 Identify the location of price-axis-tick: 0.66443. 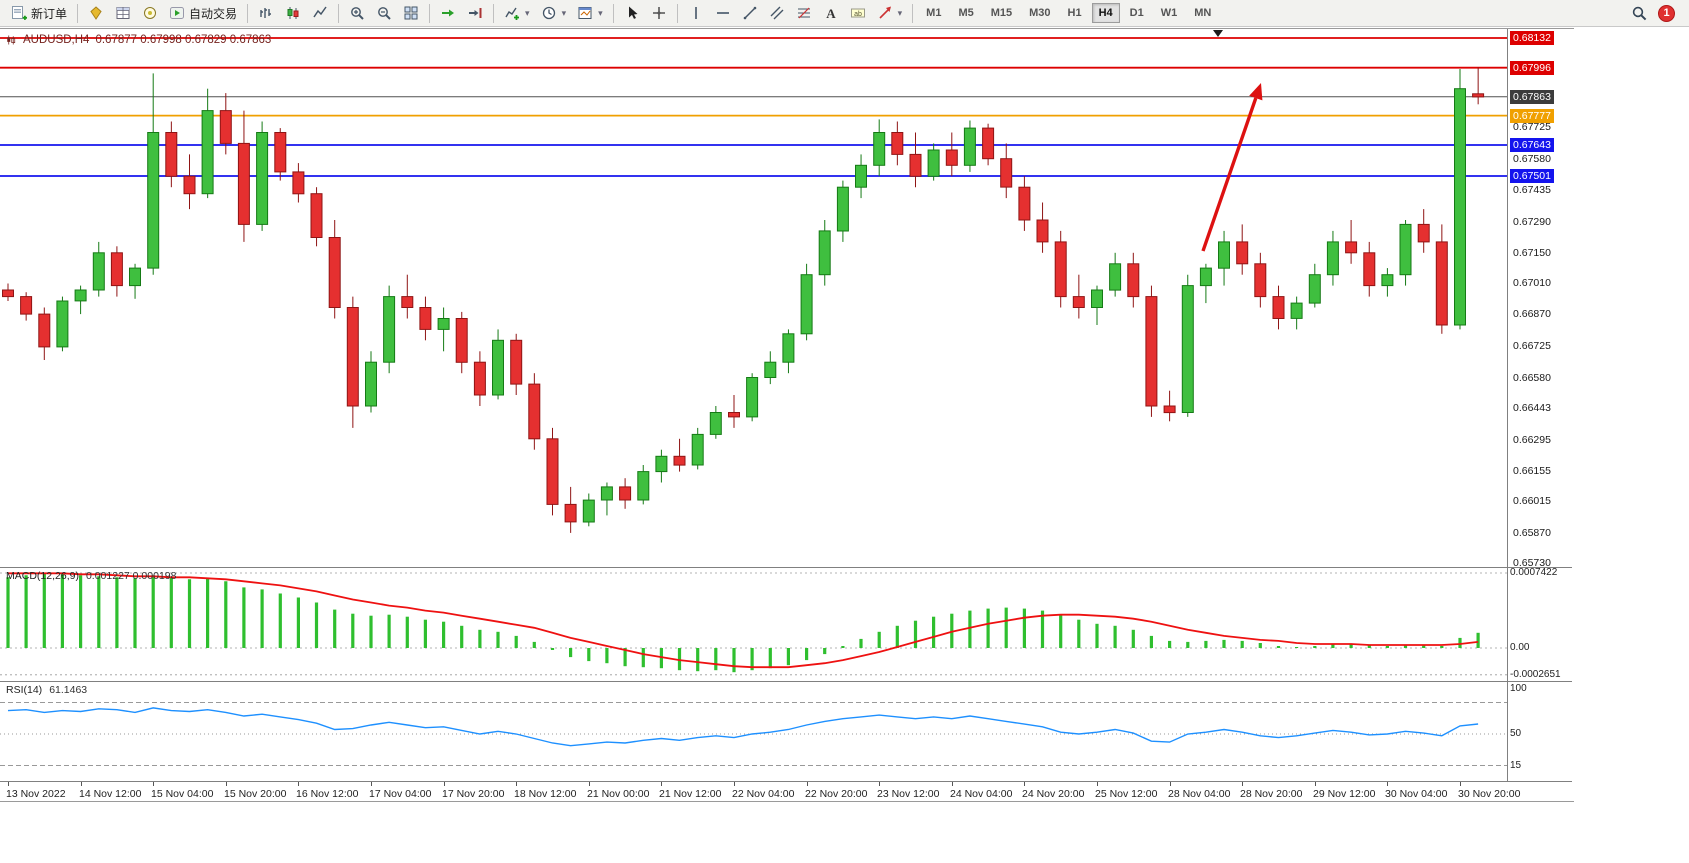
(1532, 408).